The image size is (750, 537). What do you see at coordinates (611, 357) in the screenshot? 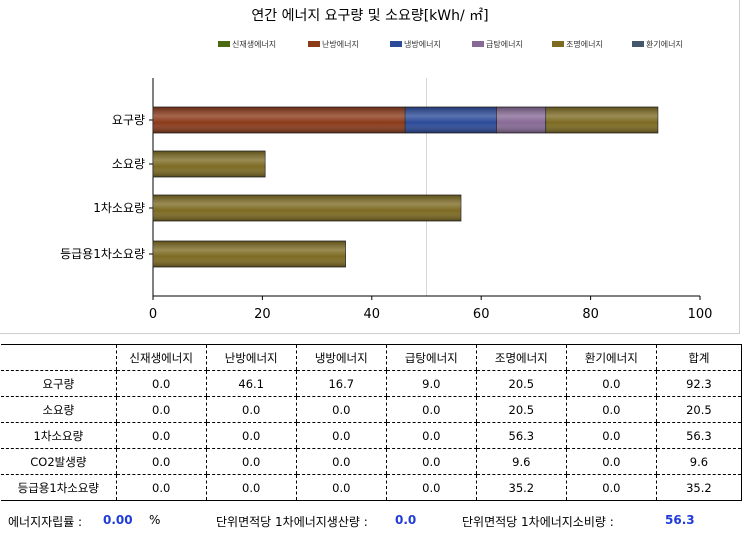
I see `table-header-cell: 환기에너지` at bounding box center [611, 357].